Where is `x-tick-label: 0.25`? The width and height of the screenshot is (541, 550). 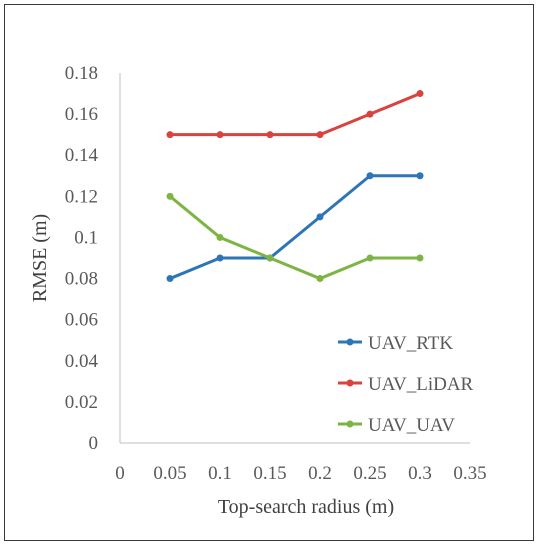
x-tick-label: 0.25 is located at coordinates (369, 473).